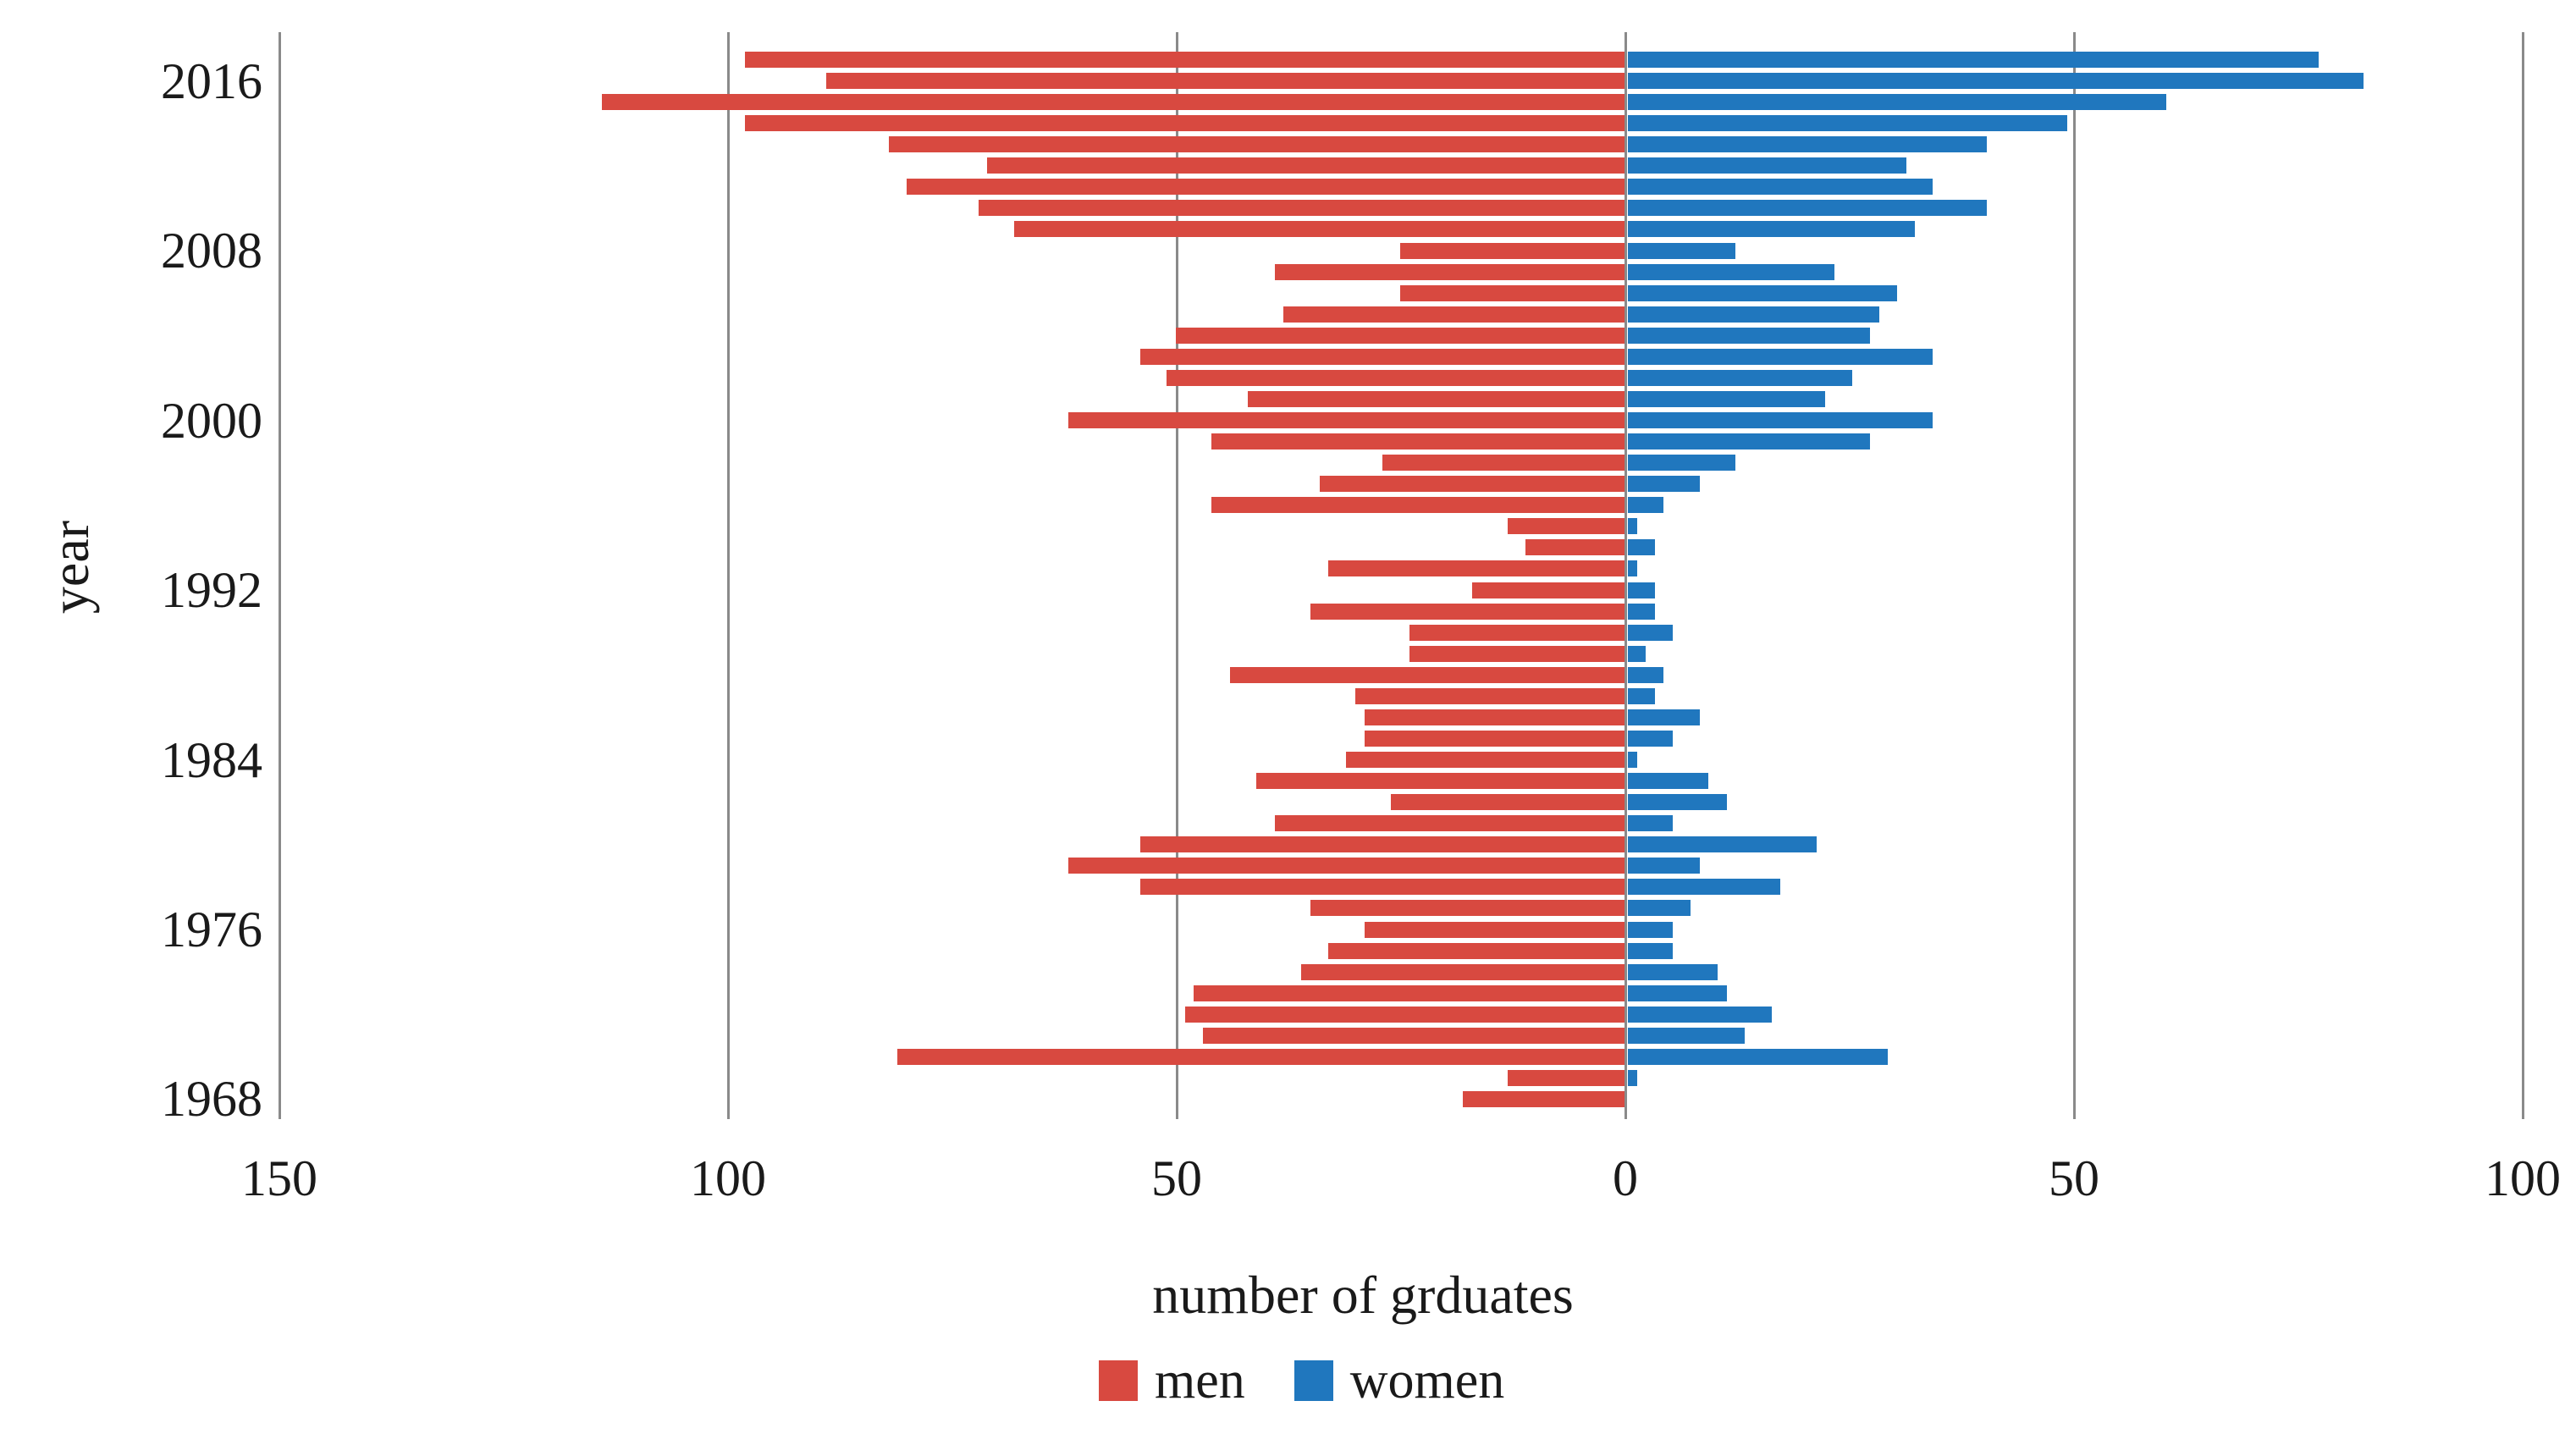 The height and width of the screenshot is (1445, 2576). Describe the element at coordinates (1113, 102) in the screenshot. I see `bar-men-2015` at that location.